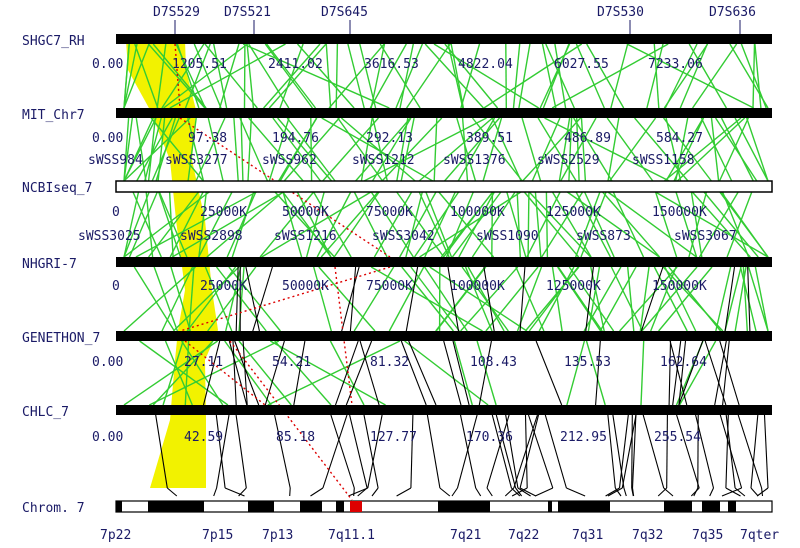 Image resolution: width=800 pixels, height=548 pixels. I want to click on top-marker-label: D7S521, so click(247, 12).